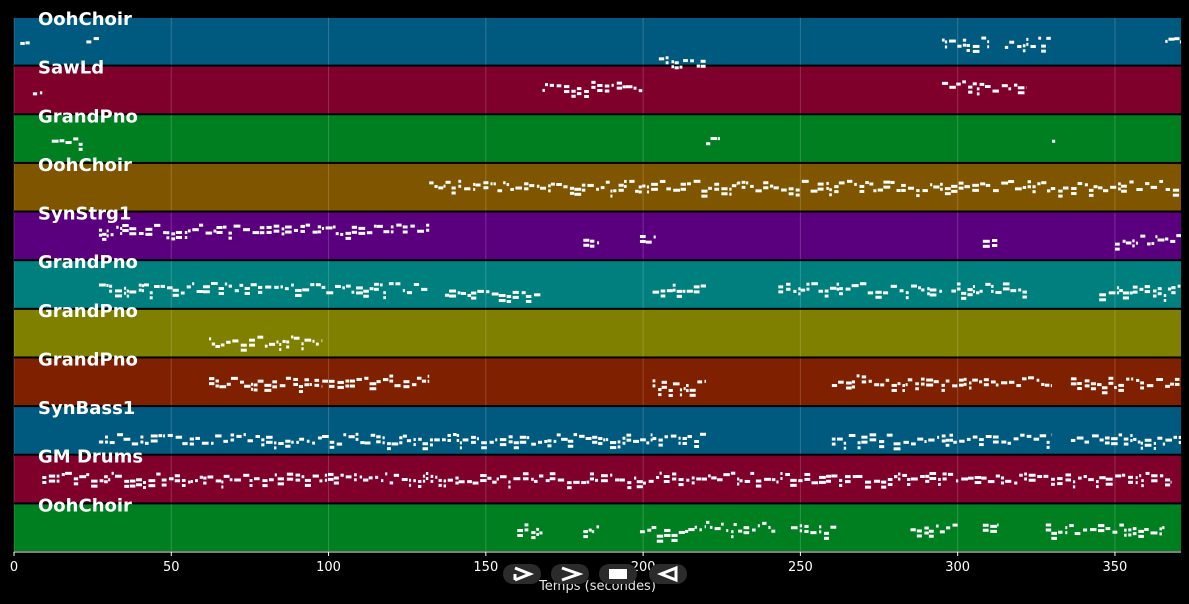  What do you see at coordinates (618, 574) in the screenshot?
I see `stop-button` at bounding box center [618, 574].